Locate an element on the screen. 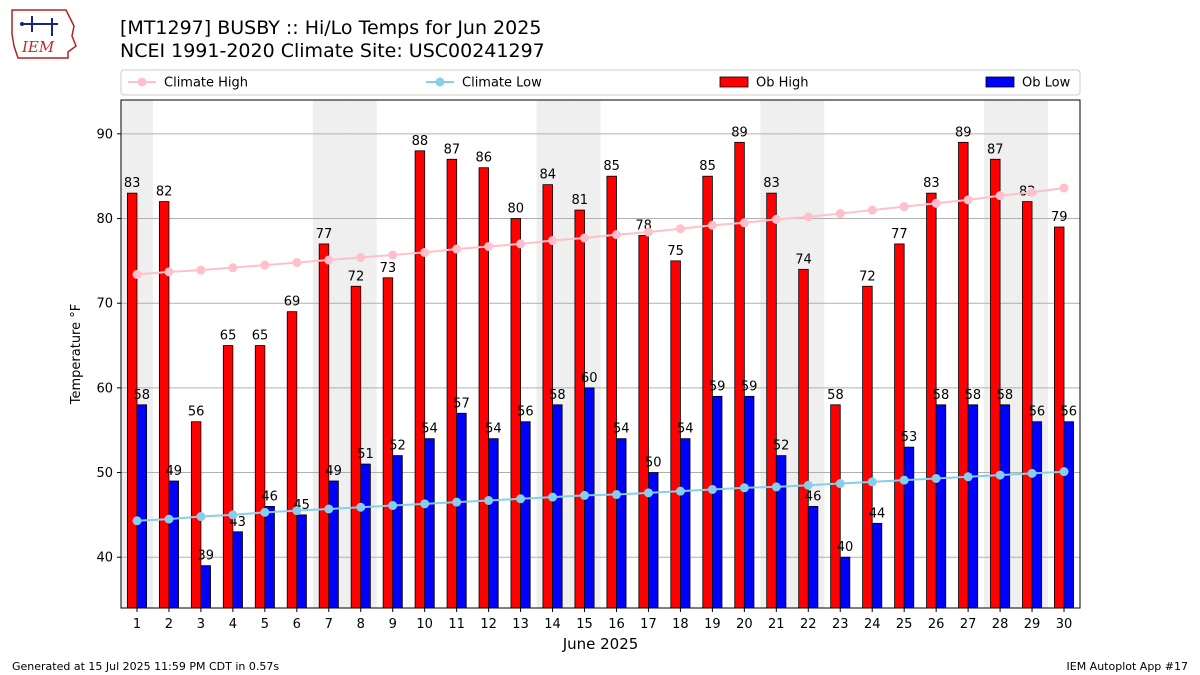 This screenshot has width=1200, height=675. label-low-day-16: 54 is located at coordinates (621, 429).